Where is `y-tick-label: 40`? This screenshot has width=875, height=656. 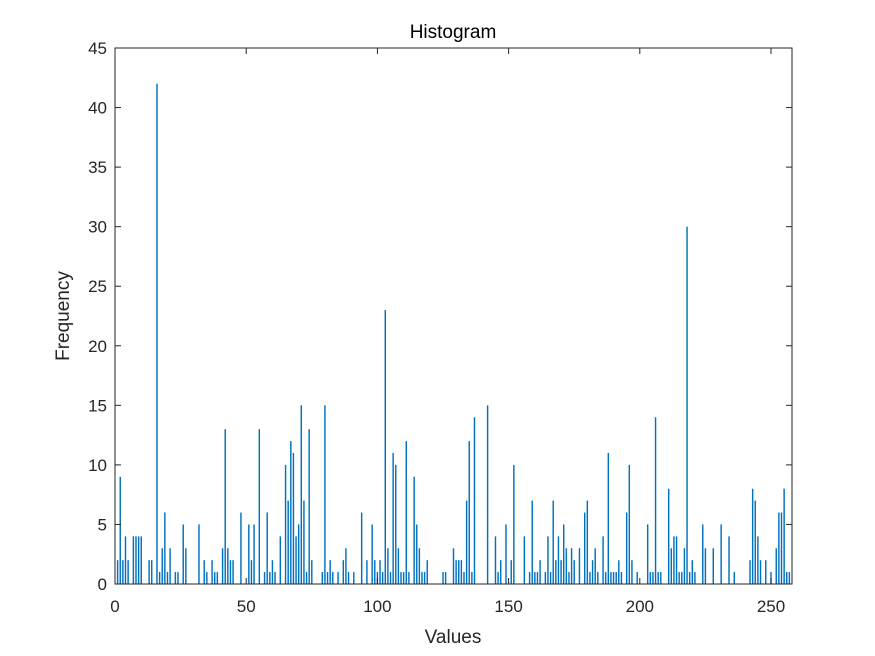
y-tick-label: 40 is located at coordinates (97, 108).